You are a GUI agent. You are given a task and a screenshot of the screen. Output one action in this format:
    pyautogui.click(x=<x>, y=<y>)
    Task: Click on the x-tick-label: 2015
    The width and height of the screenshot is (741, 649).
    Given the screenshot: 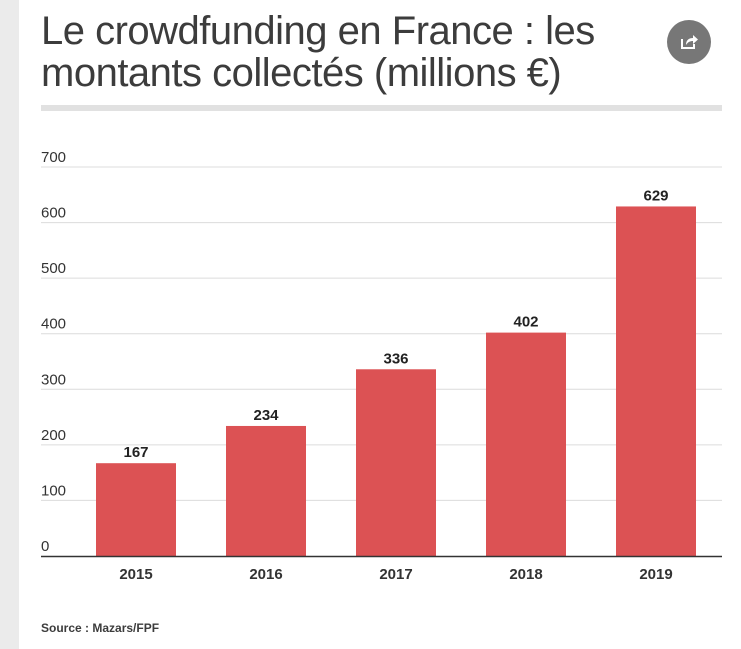 What is the action you would take?
    pyautogui.click(x=135, y=574)
    